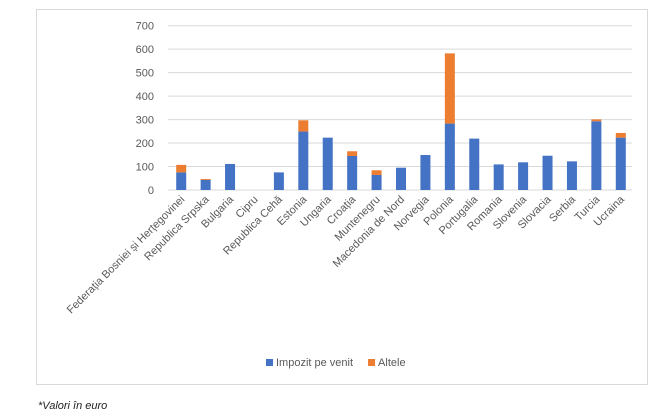 The image size is (664, 420). Describe the element at coordinates (145, 27) in the screenshot. I see `y-tick-label: 700` at that location.